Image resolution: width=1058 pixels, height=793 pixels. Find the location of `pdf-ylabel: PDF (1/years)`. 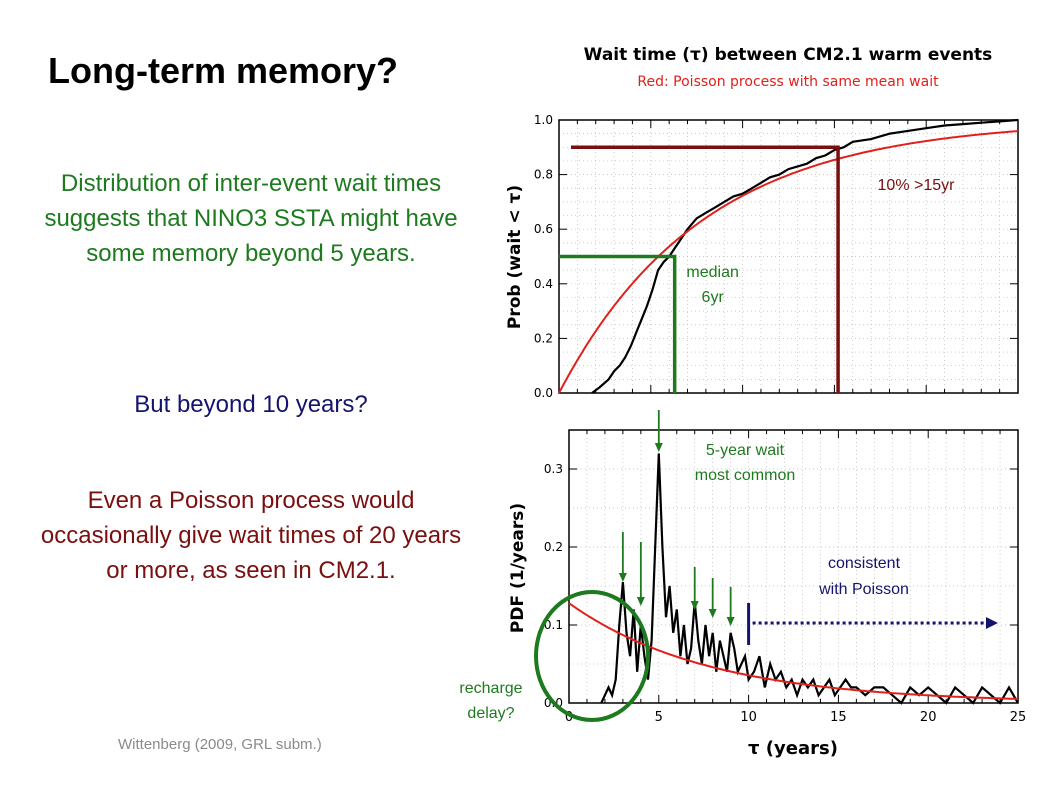

pdf-ylabel: PDF (1/years) is located at coordinates (518, 568).